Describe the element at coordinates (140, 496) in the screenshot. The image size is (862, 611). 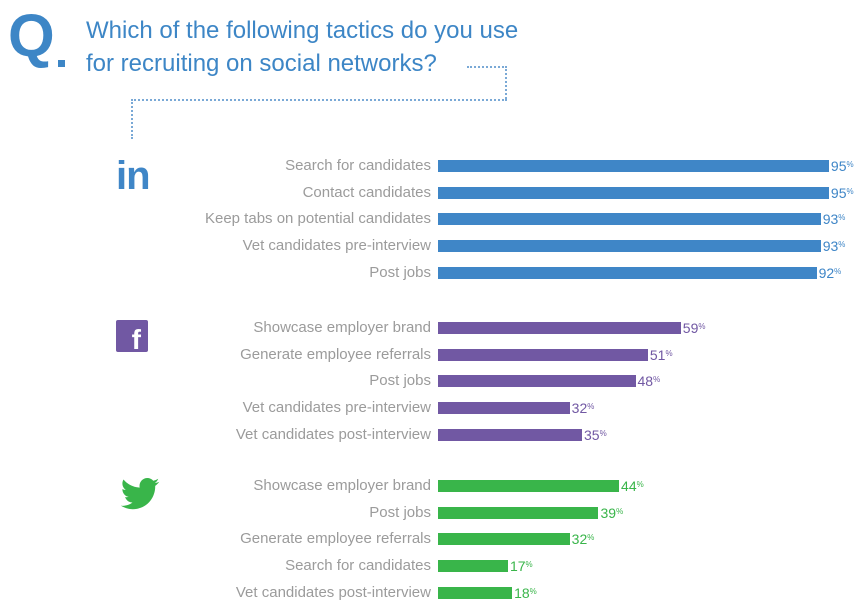
I see `twitter-bird-icon` at that location.